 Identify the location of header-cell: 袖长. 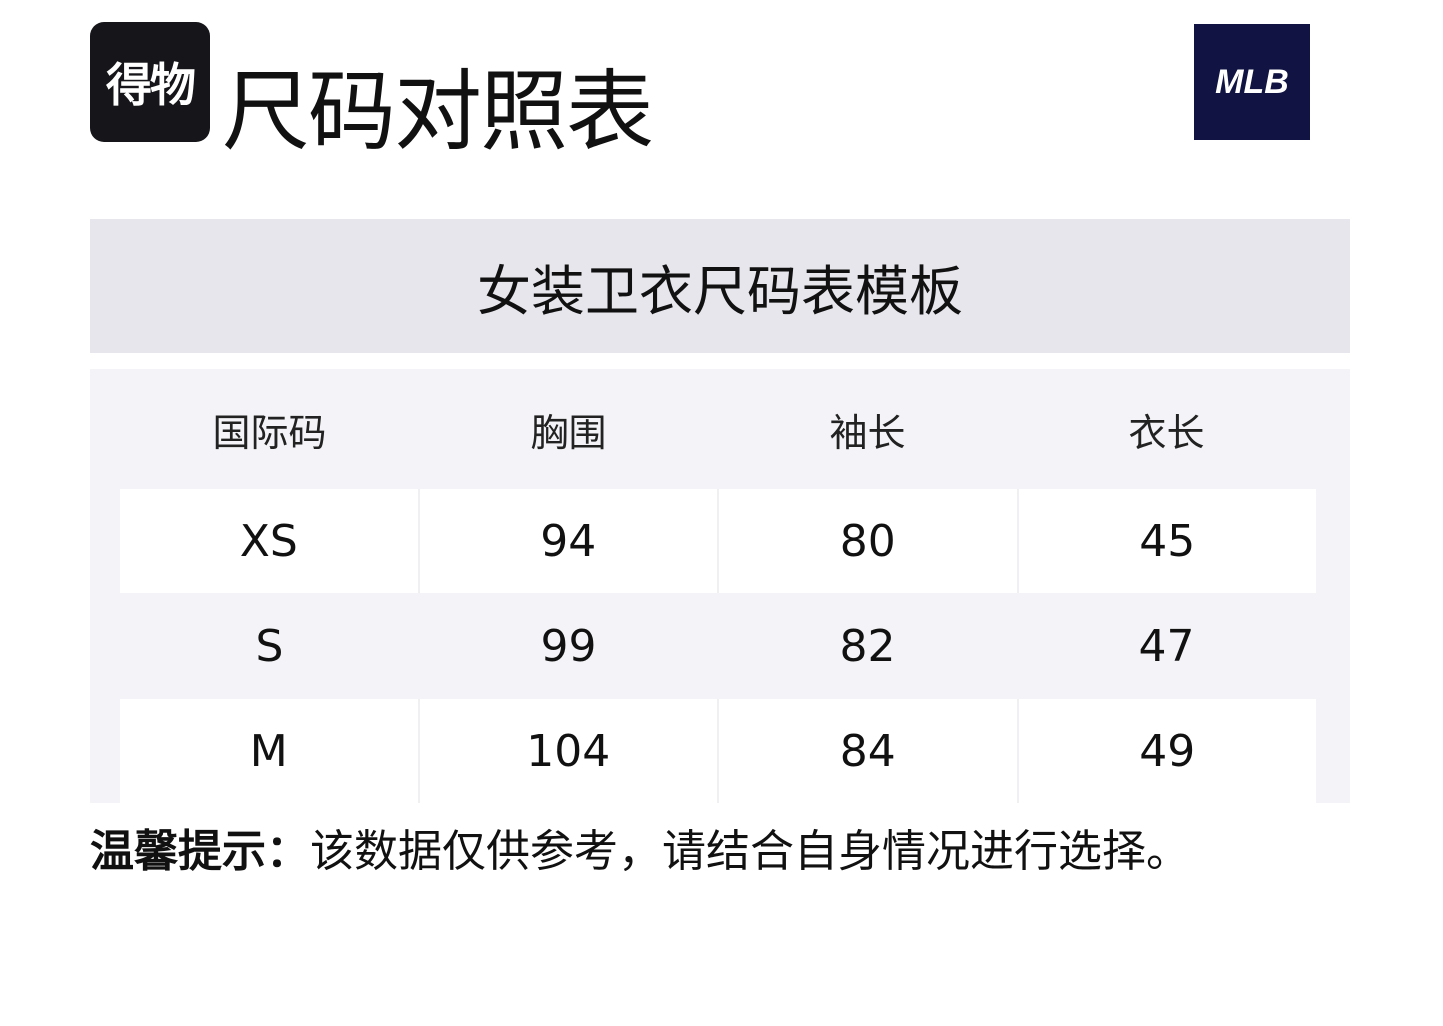
(867, 432).